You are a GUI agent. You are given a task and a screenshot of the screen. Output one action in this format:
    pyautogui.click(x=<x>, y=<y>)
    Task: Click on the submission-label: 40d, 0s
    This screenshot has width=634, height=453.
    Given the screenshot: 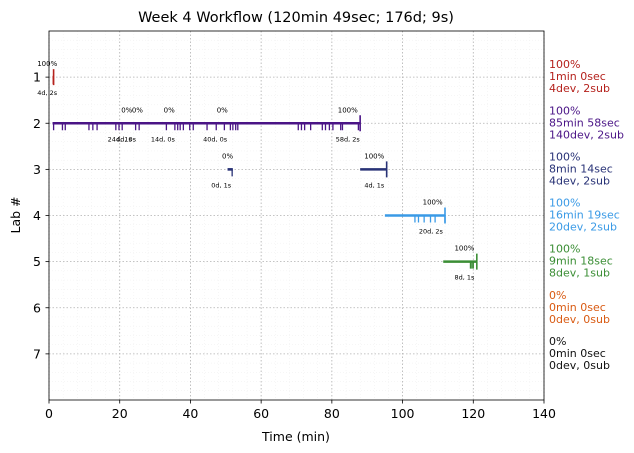 What is the action you would take?
    pyautogui.click(x=215, y=139)
    